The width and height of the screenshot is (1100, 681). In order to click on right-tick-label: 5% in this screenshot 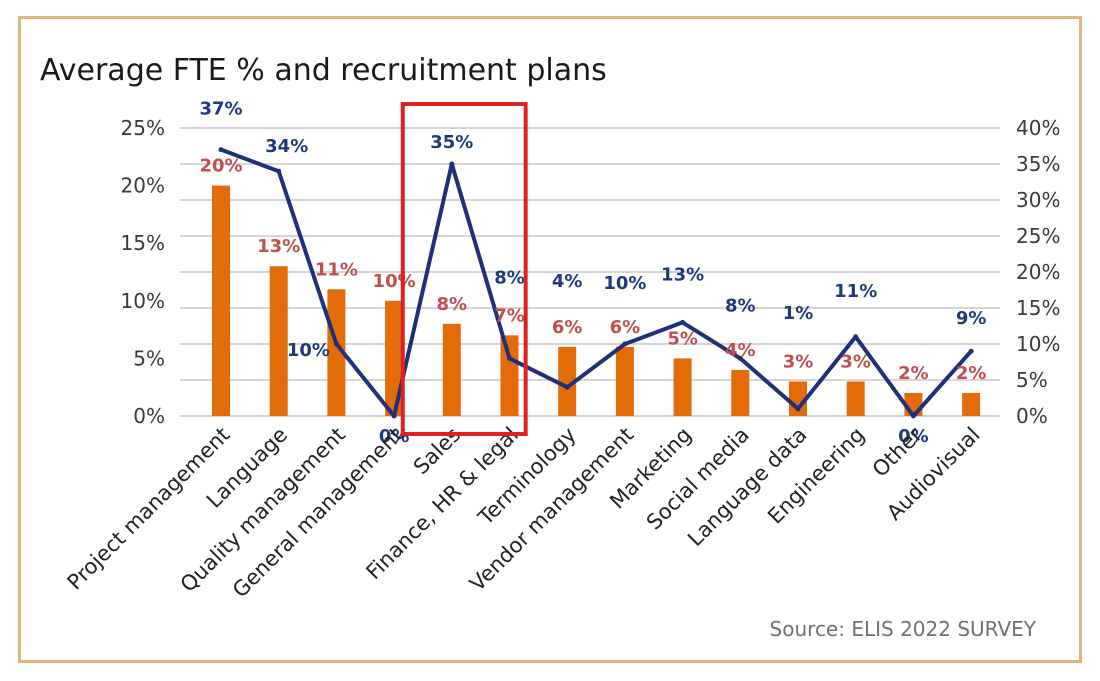, I will do `click(1032, 380)`.